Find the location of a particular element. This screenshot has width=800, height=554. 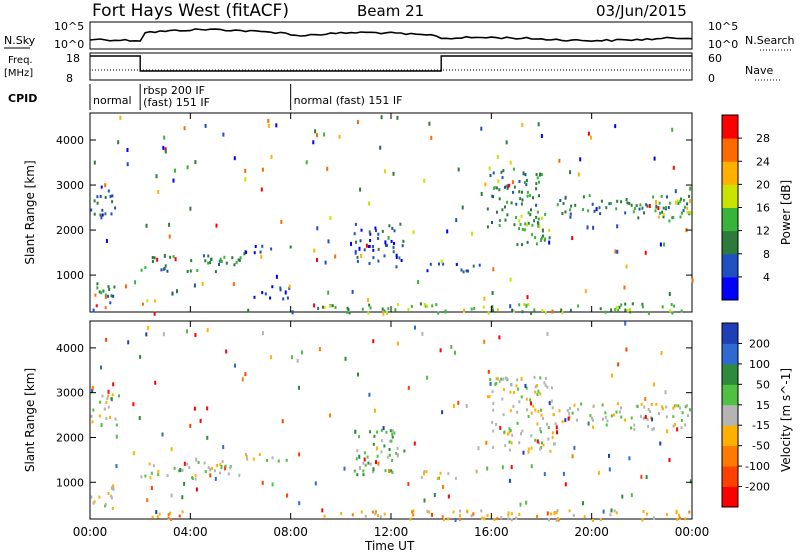

nsearch-label: N.Search is located at coordinates (770, 40).